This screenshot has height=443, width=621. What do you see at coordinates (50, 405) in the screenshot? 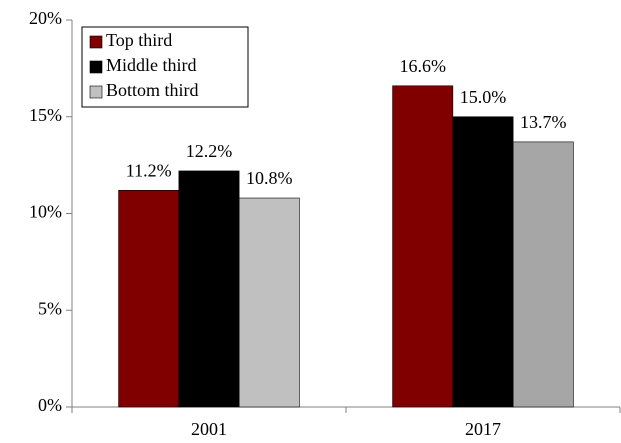
I see `y-tick-label: 0%` at bounding box center [50, 405].